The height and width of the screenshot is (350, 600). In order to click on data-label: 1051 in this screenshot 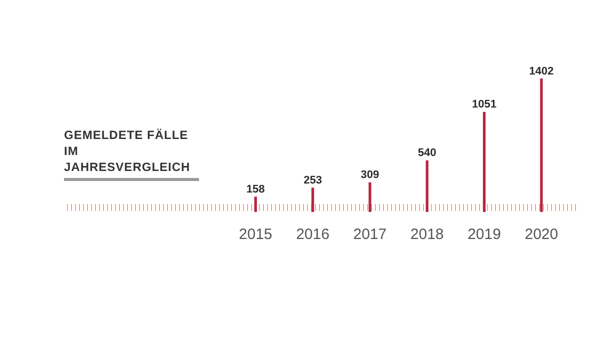, I will do `click(484, 104)`.